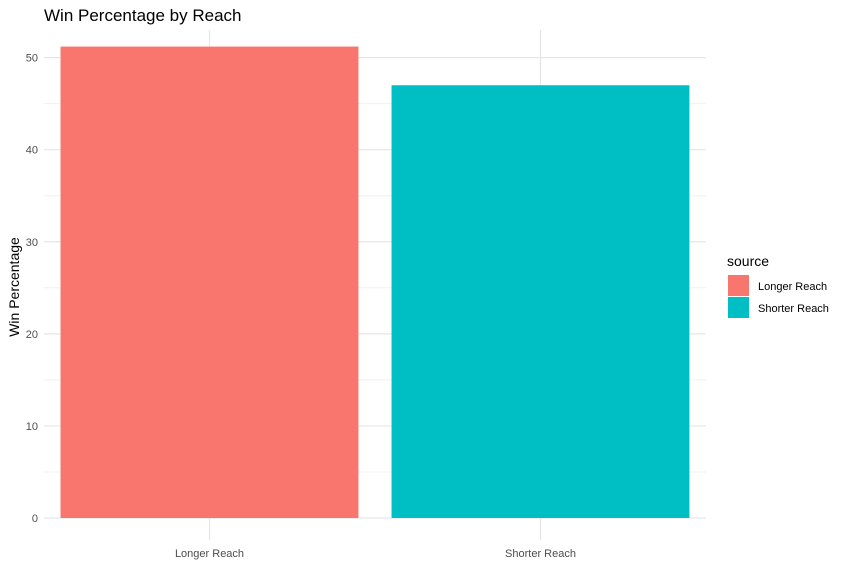  What do you see at coordinates (32, 151) in the screenshot?
I see `y-tick-label: 40` at bounding box center [32, 151].